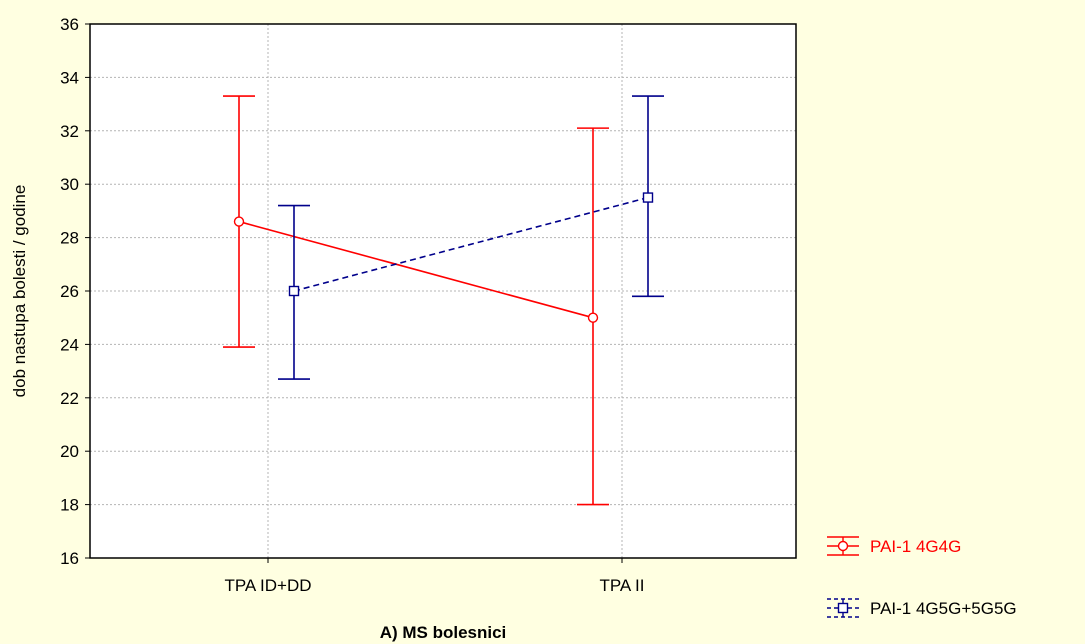 Image resolution: width=1085 pixels, height=644 pixels. Describe the element at coordinates (19, 291) in the screenshot. I see `y-axis-title: dob nastupa bolesti / godine` at that location.